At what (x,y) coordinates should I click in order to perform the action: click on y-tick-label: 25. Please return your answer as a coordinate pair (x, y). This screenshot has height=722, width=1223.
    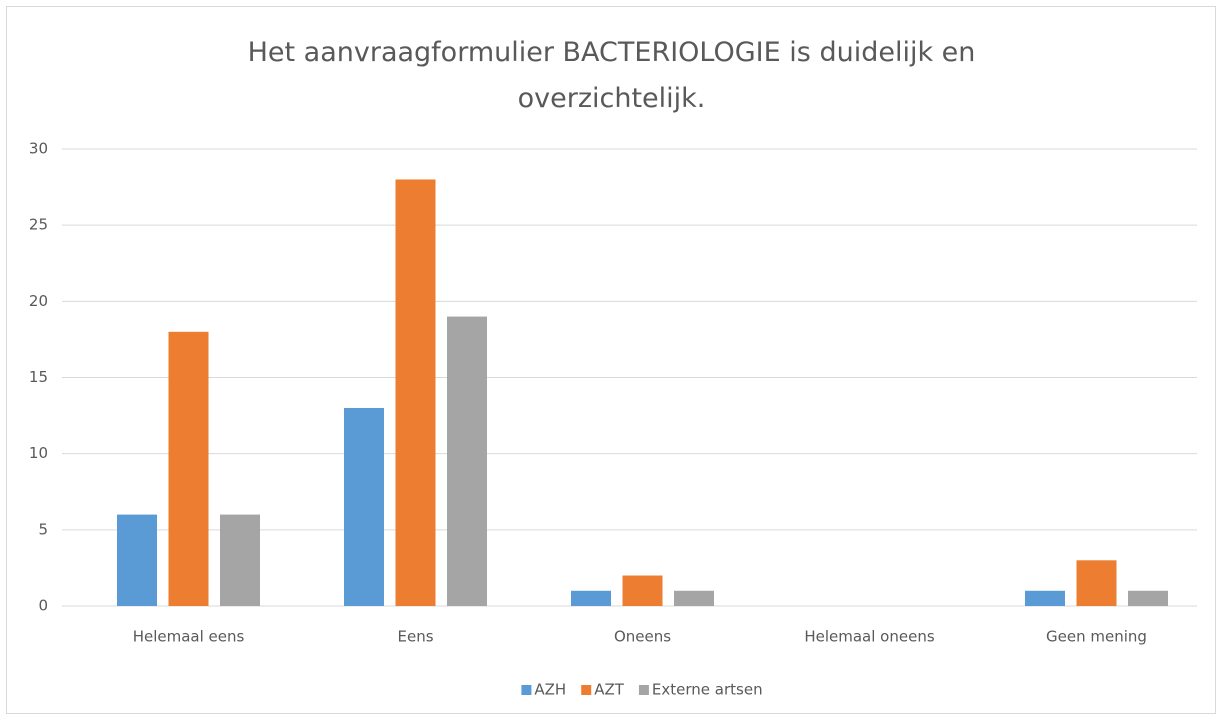
    Looking at the image, I should click on (38, 225).